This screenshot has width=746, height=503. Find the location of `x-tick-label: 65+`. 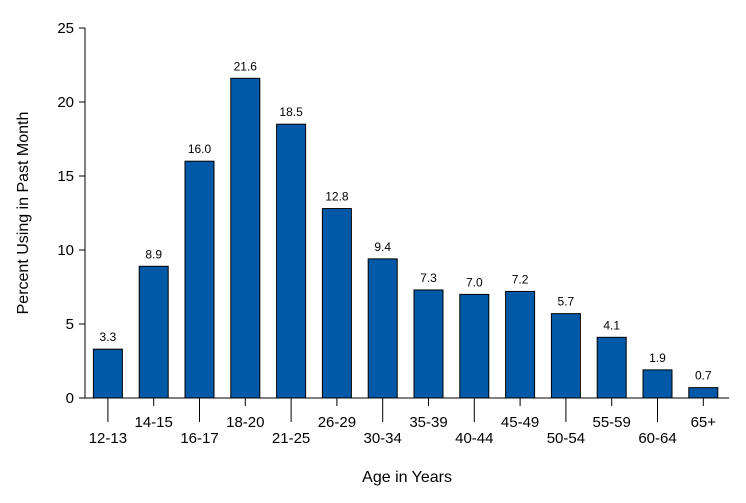

x-tick-label: 65+ is located at coordinates (704, 422).